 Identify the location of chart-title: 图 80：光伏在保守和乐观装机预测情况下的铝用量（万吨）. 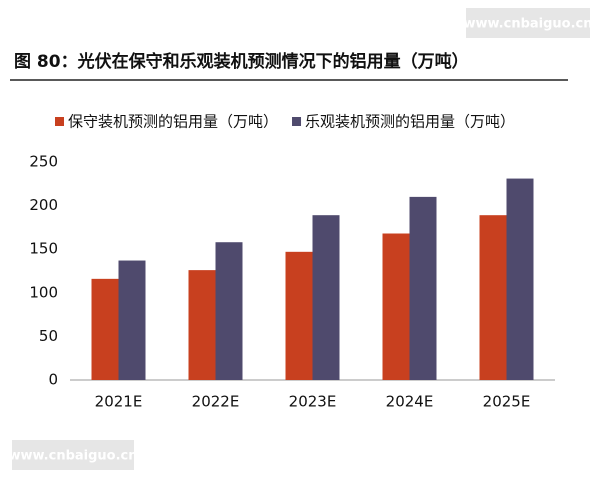
(241, 61).